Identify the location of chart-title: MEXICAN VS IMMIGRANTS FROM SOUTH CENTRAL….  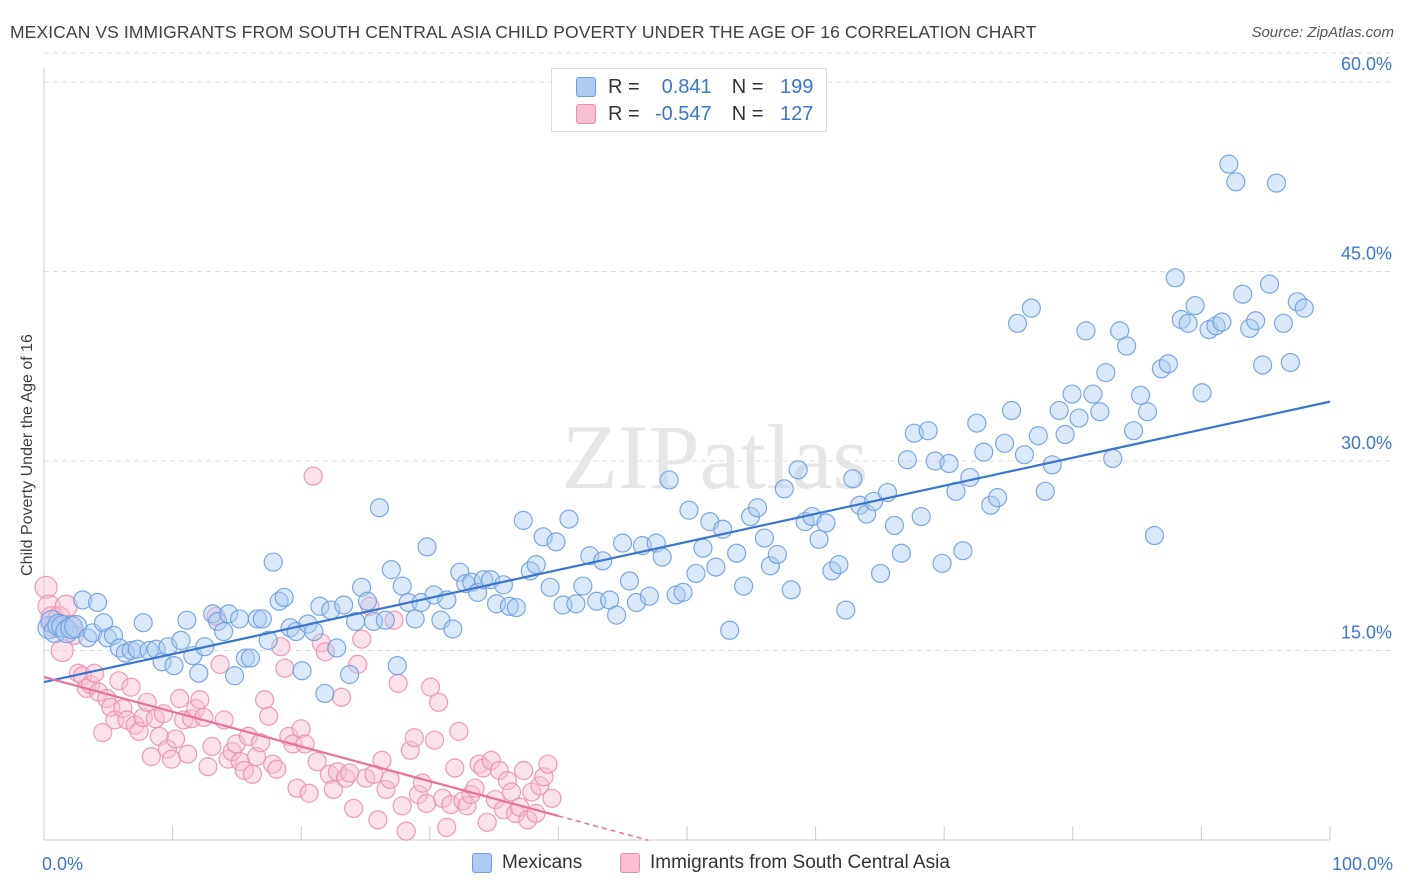
(523, 32).